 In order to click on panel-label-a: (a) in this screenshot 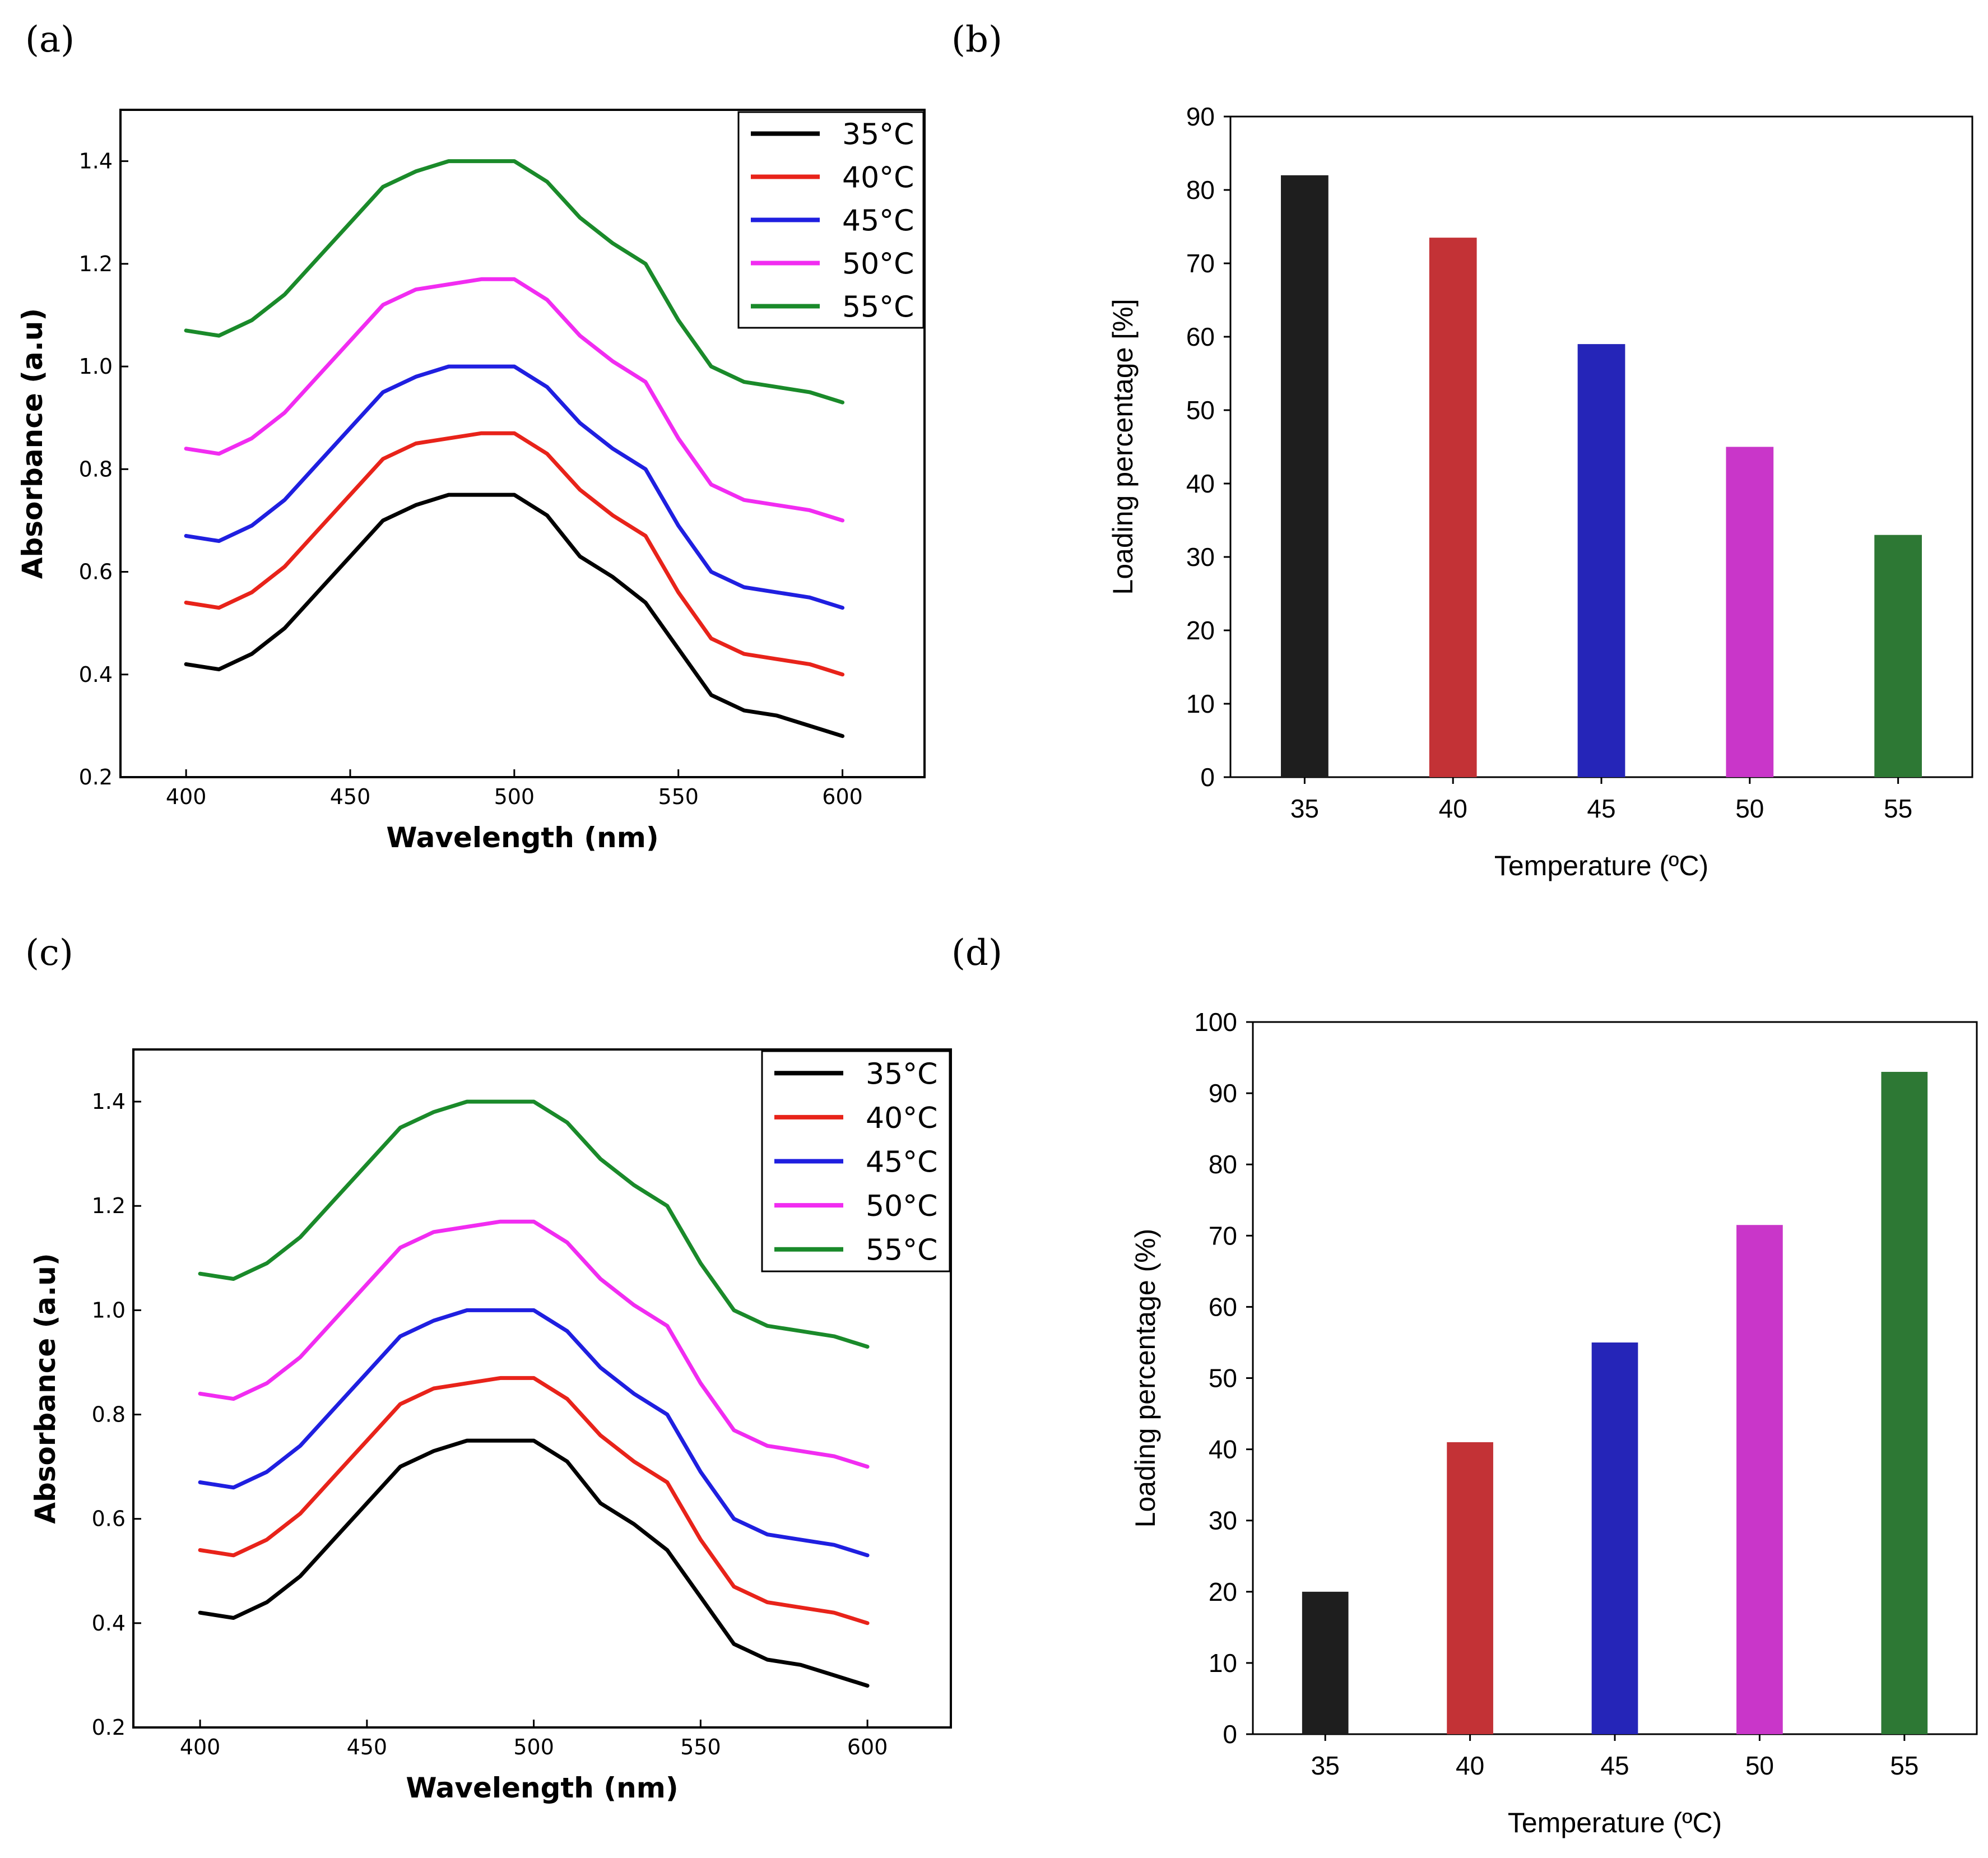, I will do `click(50, 40)`.